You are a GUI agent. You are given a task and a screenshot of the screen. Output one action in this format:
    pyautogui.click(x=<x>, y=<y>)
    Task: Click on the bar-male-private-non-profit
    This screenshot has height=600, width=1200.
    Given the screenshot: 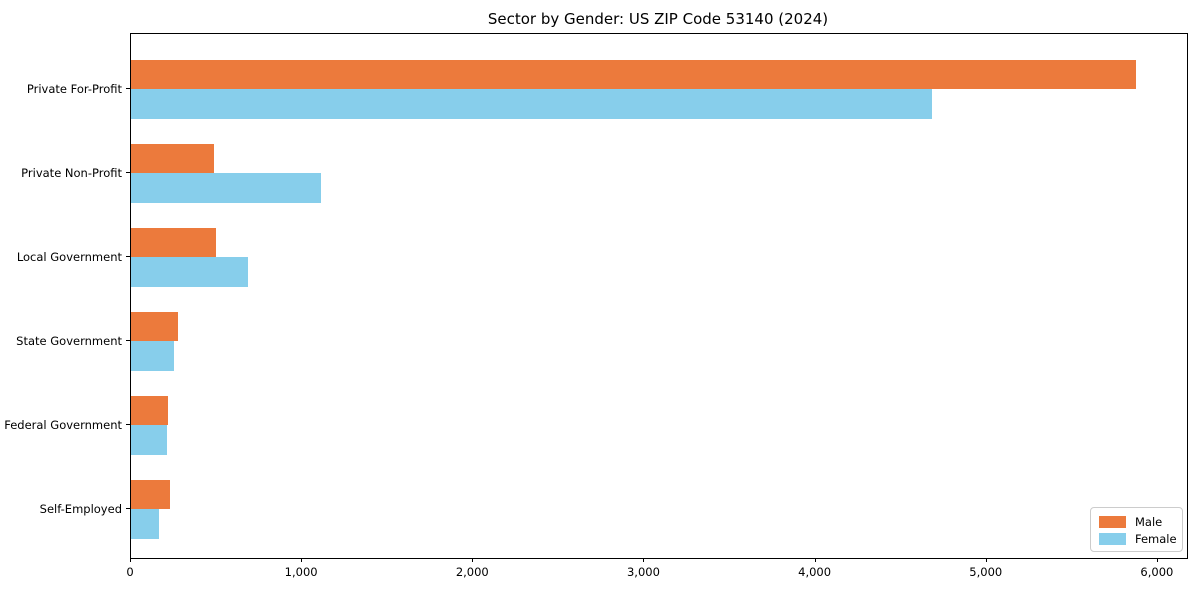 What is the action you would take?
    pyautogui.click(x=172, y=158)
    